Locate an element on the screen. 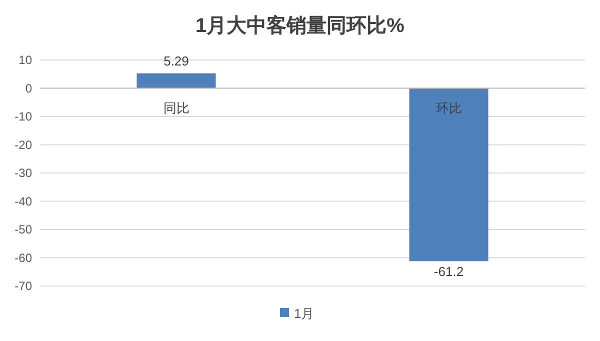  y-tick-label: 0 is located at coordinates (28, 88).